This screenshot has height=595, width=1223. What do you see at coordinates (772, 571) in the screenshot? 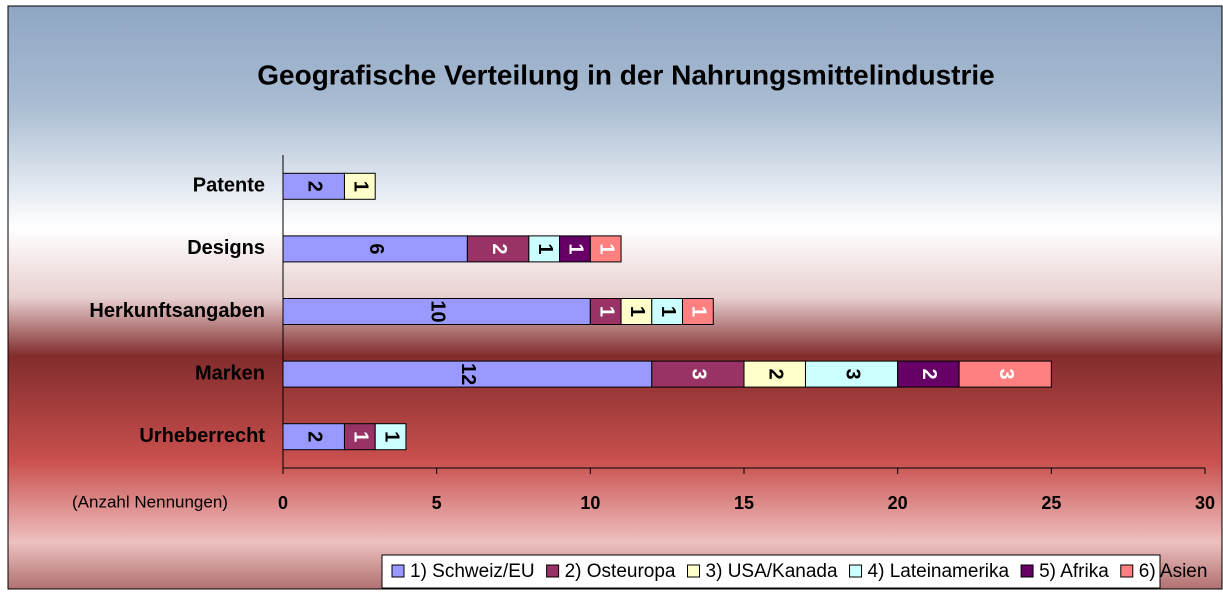
I see `legend-label: 3) USA/Kanada` at bounding box center [772, 571].